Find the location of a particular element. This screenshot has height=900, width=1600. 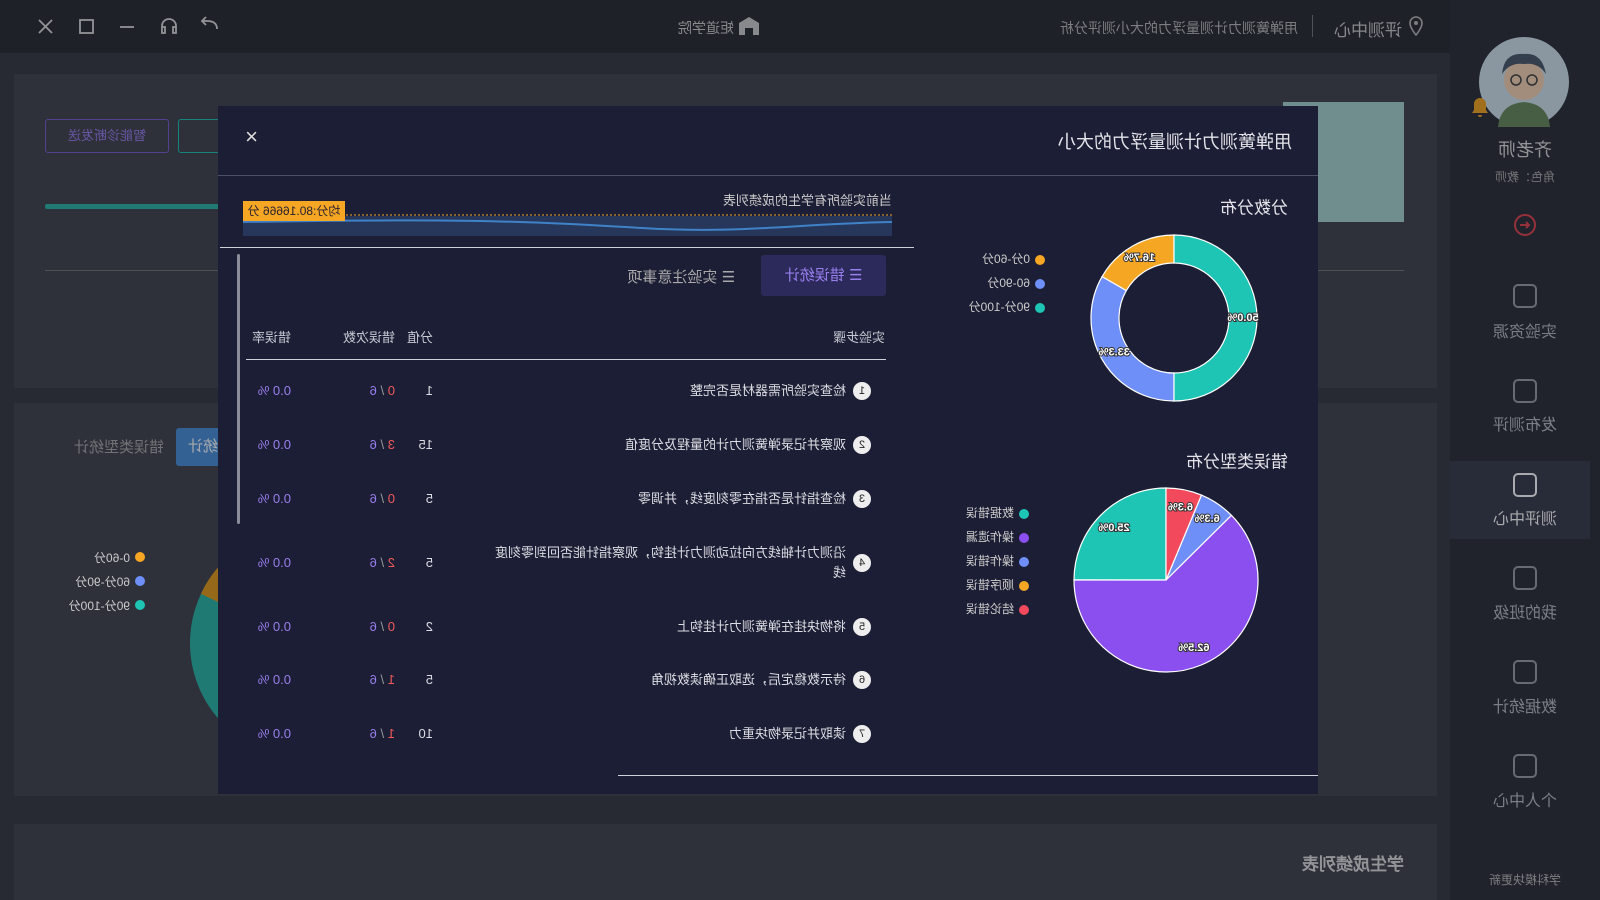

error-count: 2 / 6 is located at coordinates (382, 562).